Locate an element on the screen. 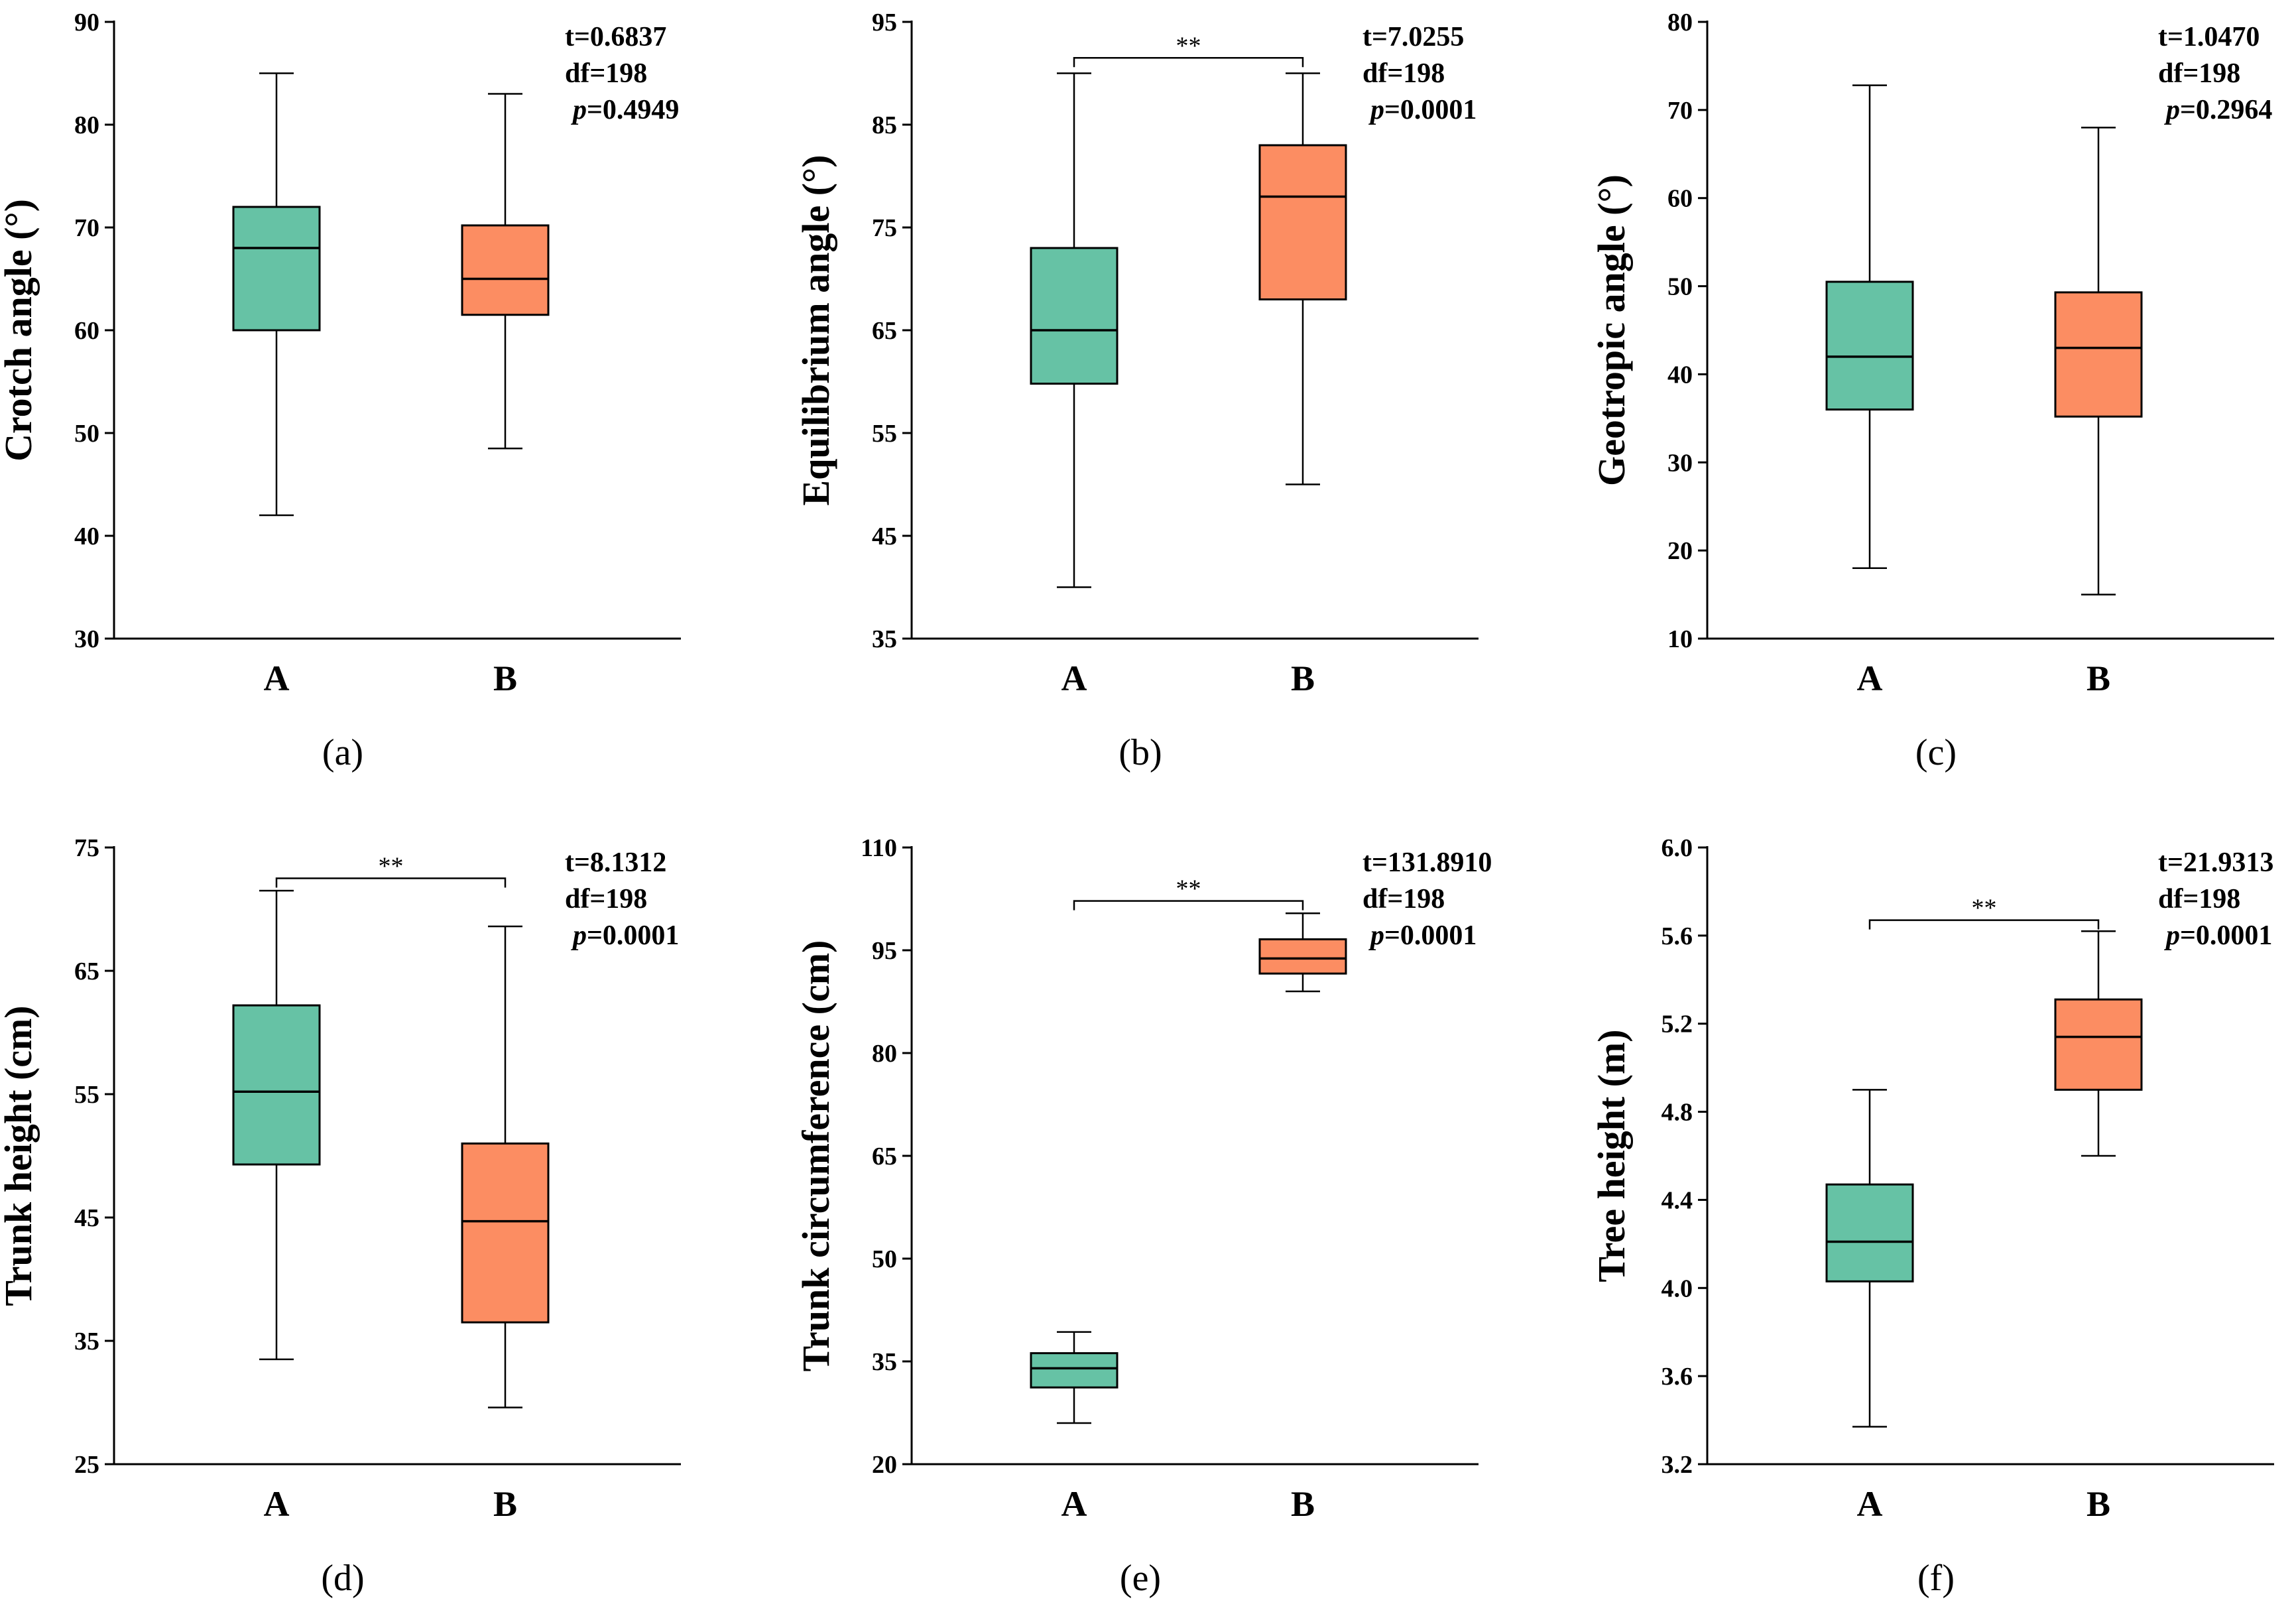 Image resolution: width=2296 pixels, height=1624 pixels. panel-d-stat-t: t=8.1312 is located at coordinates (615, 862).